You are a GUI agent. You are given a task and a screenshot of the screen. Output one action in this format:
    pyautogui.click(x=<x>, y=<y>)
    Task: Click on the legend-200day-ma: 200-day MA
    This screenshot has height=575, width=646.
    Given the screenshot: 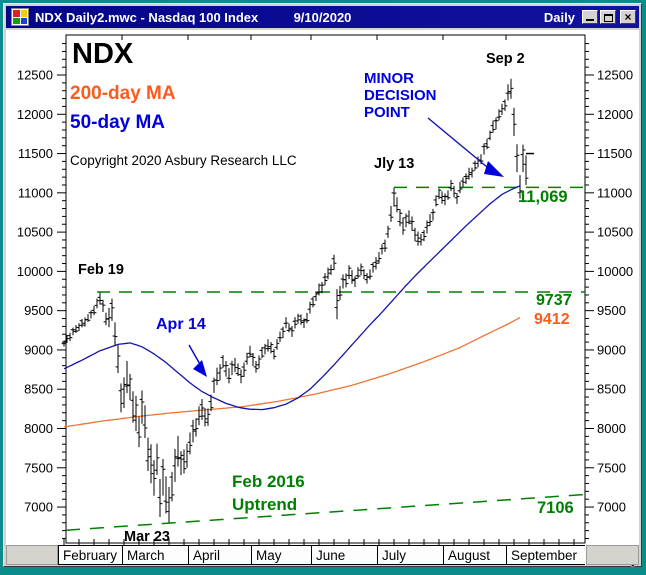 What is the action you would take?
    pyautogui.click(x=123, y=93)
    